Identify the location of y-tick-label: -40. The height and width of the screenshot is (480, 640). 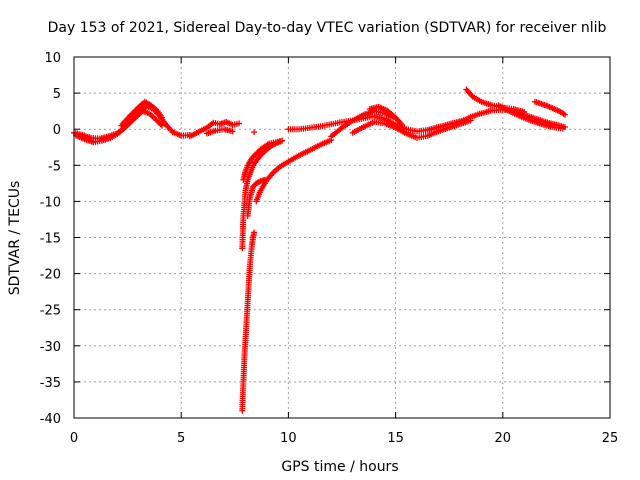
(50, 419).